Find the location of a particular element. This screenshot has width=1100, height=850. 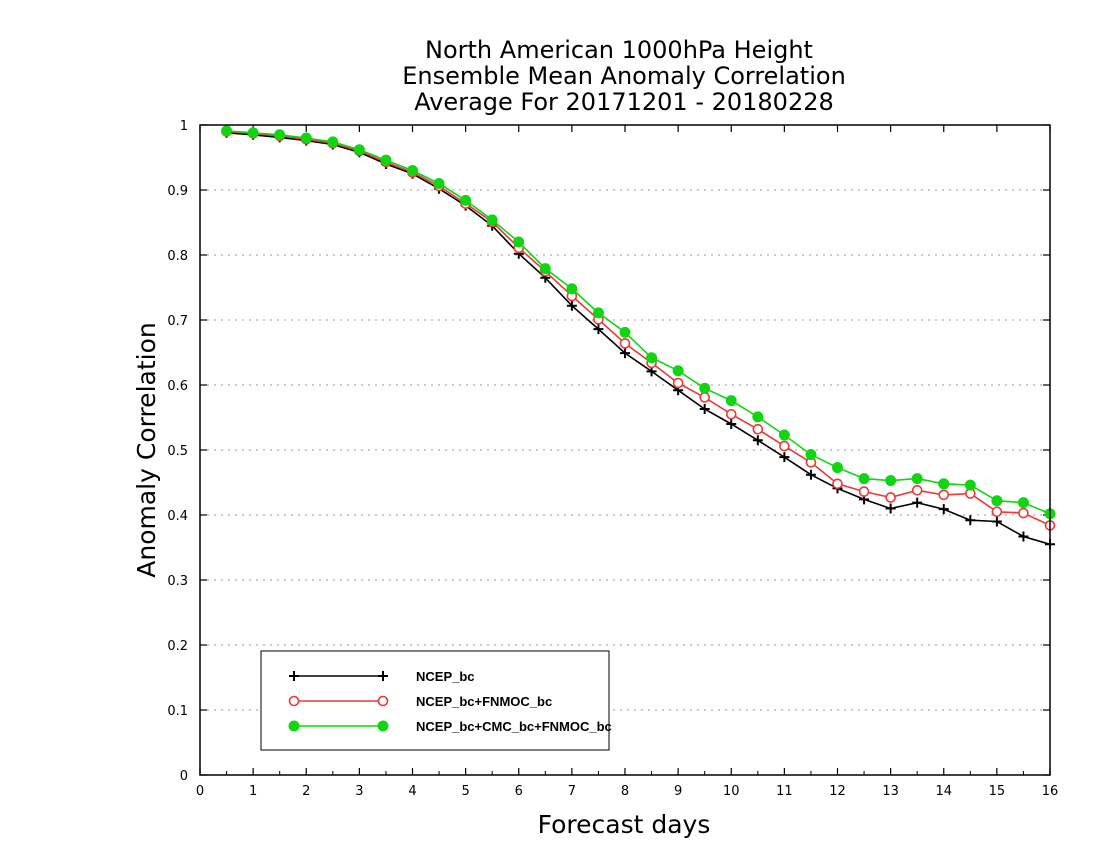

x-tick-label: 6 is located at coordinates (519, 791).